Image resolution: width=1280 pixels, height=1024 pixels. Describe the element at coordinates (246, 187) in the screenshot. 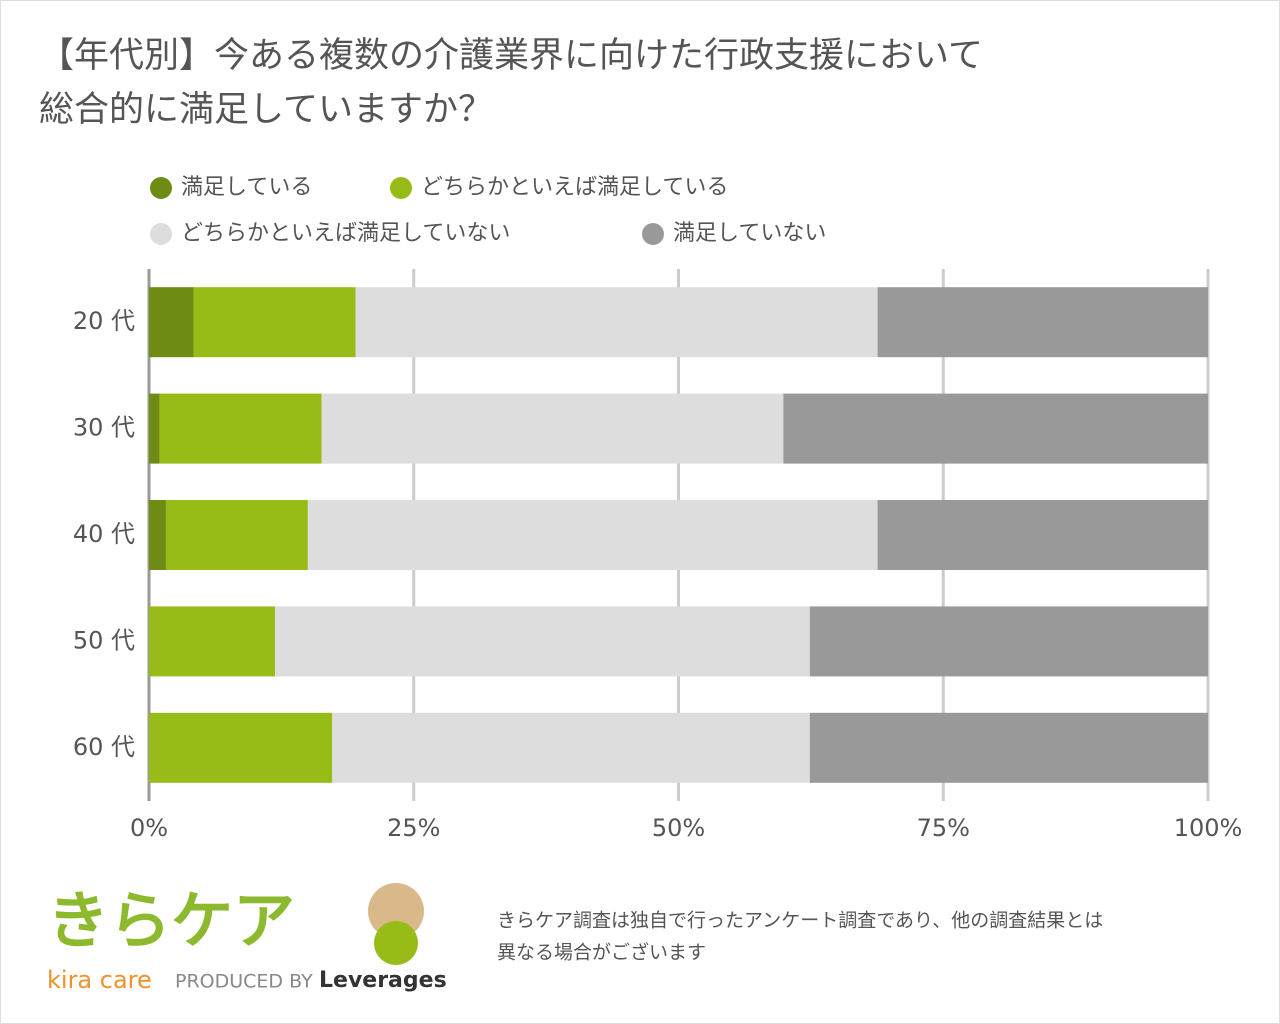

I see `legend-label: 満足している` at that location.